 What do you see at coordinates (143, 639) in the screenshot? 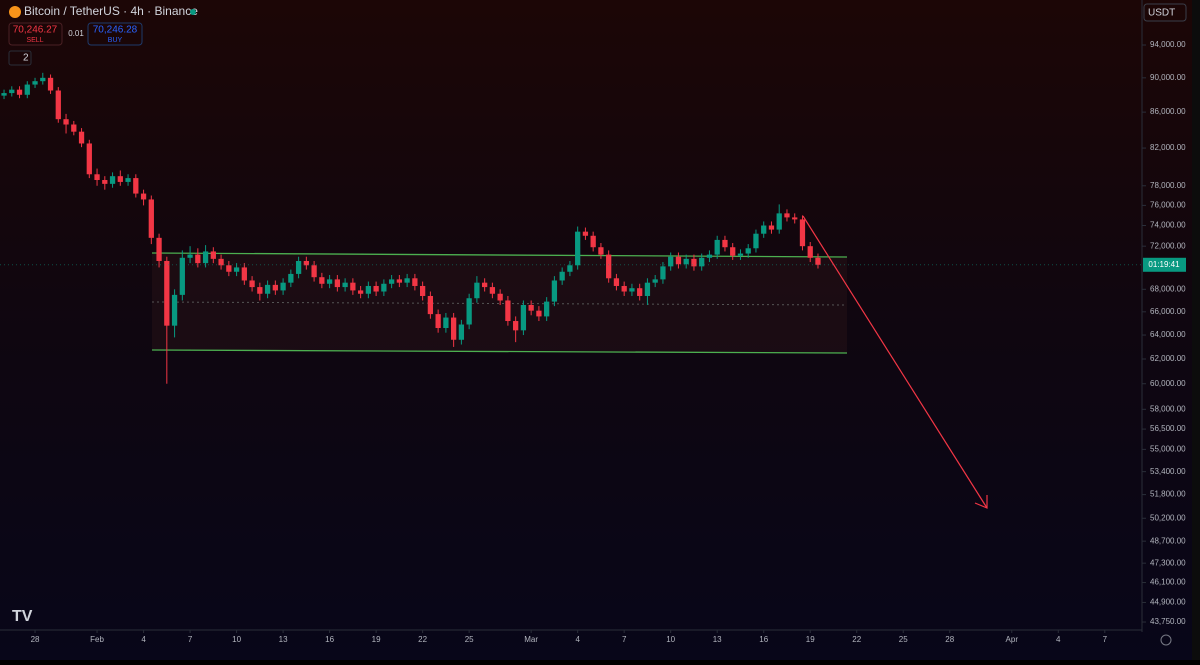
I see `x-tick-label: 4` at bounding box center [143, 639].